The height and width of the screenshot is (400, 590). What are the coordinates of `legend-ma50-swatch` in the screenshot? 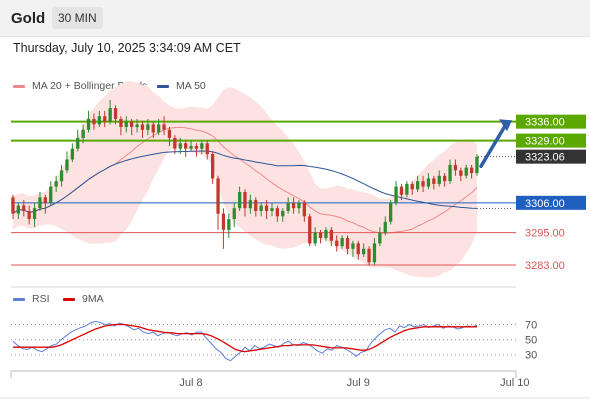 It's located at (163, 86).